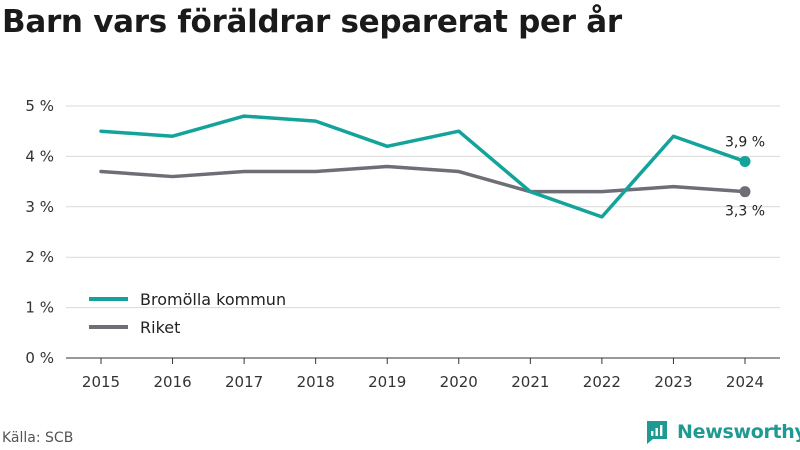 The width and height of the screenshot is (800, 450). I want to click on x-axis: 2015 2016 2017 2018 2019 2020 2021 2022 2023 2024, so click(423, 374).